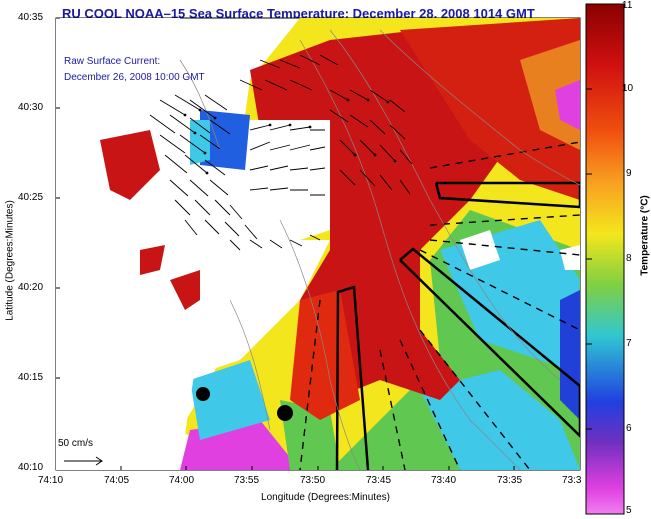 This screenshot has height=519, width=651. I want to click on ytick-label: 40:25, so click(31, 197).